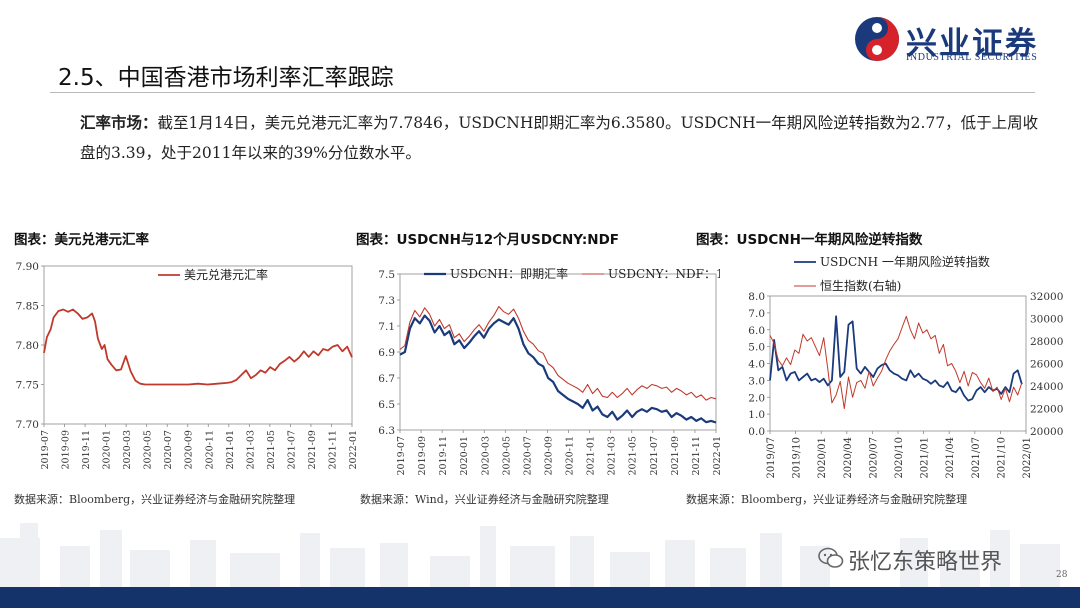 This screenshot has height=608, width=1080. I want to click on chart3-ytick-label: 1.0, so click(756, 415).